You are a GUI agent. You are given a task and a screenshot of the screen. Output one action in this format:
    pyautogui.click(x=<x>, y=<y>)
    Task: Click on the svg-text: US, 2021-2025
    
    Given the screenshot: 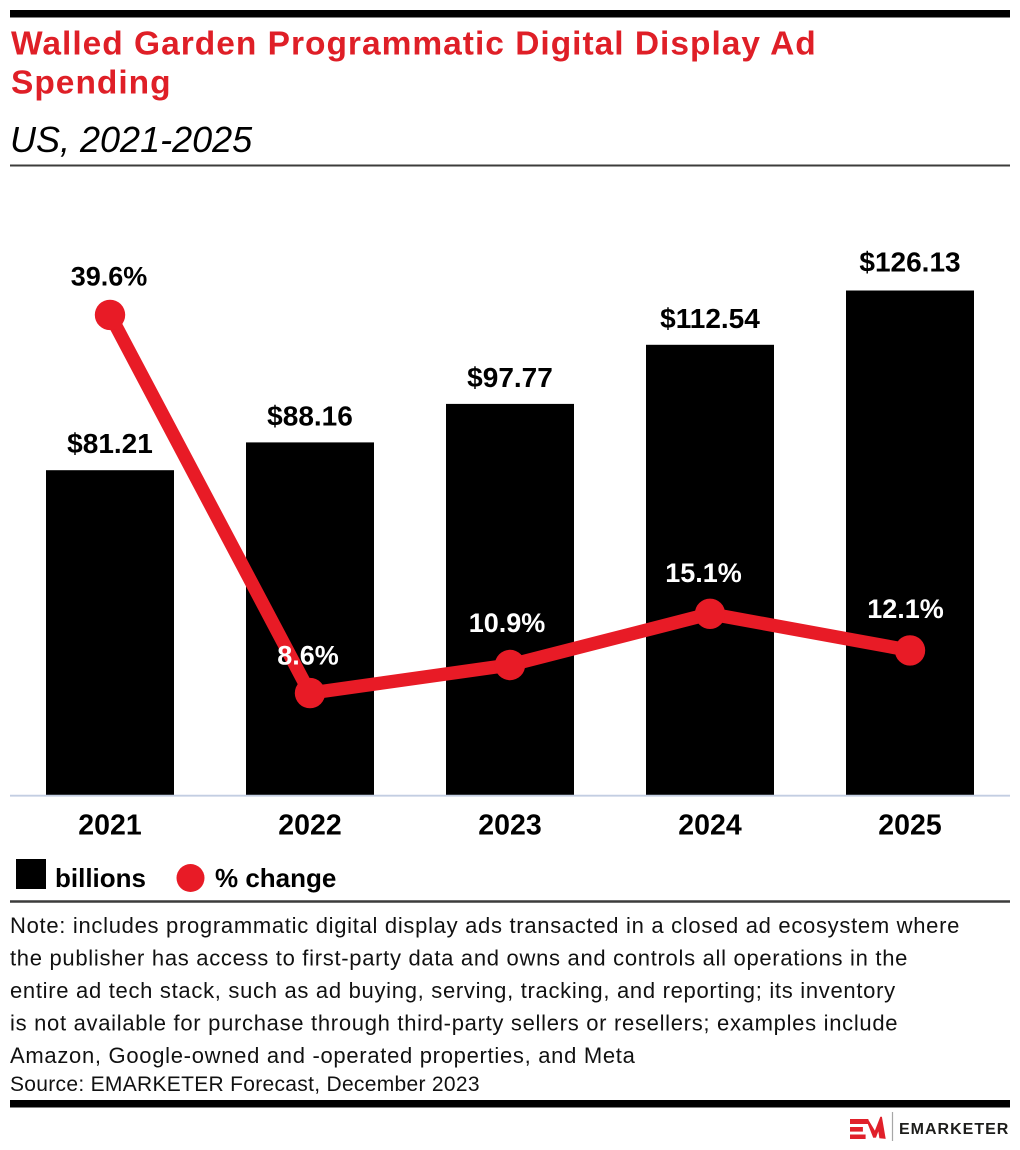 What is the action you would take?
    pyautogui.click(x=131, y=139)
    